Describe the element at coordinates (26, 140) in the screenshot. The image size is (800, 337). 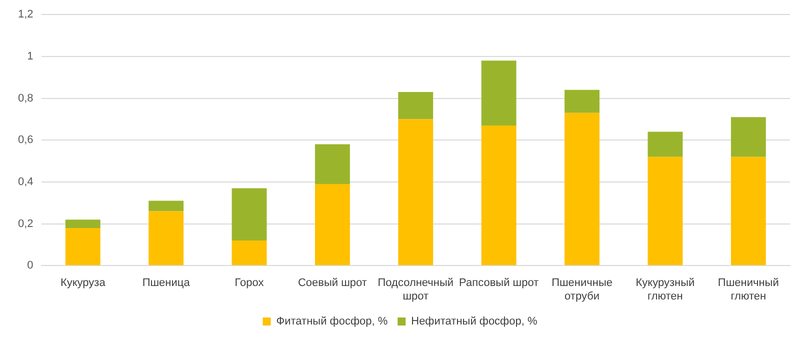
I see `y-tick-label: 0,6` at that location.